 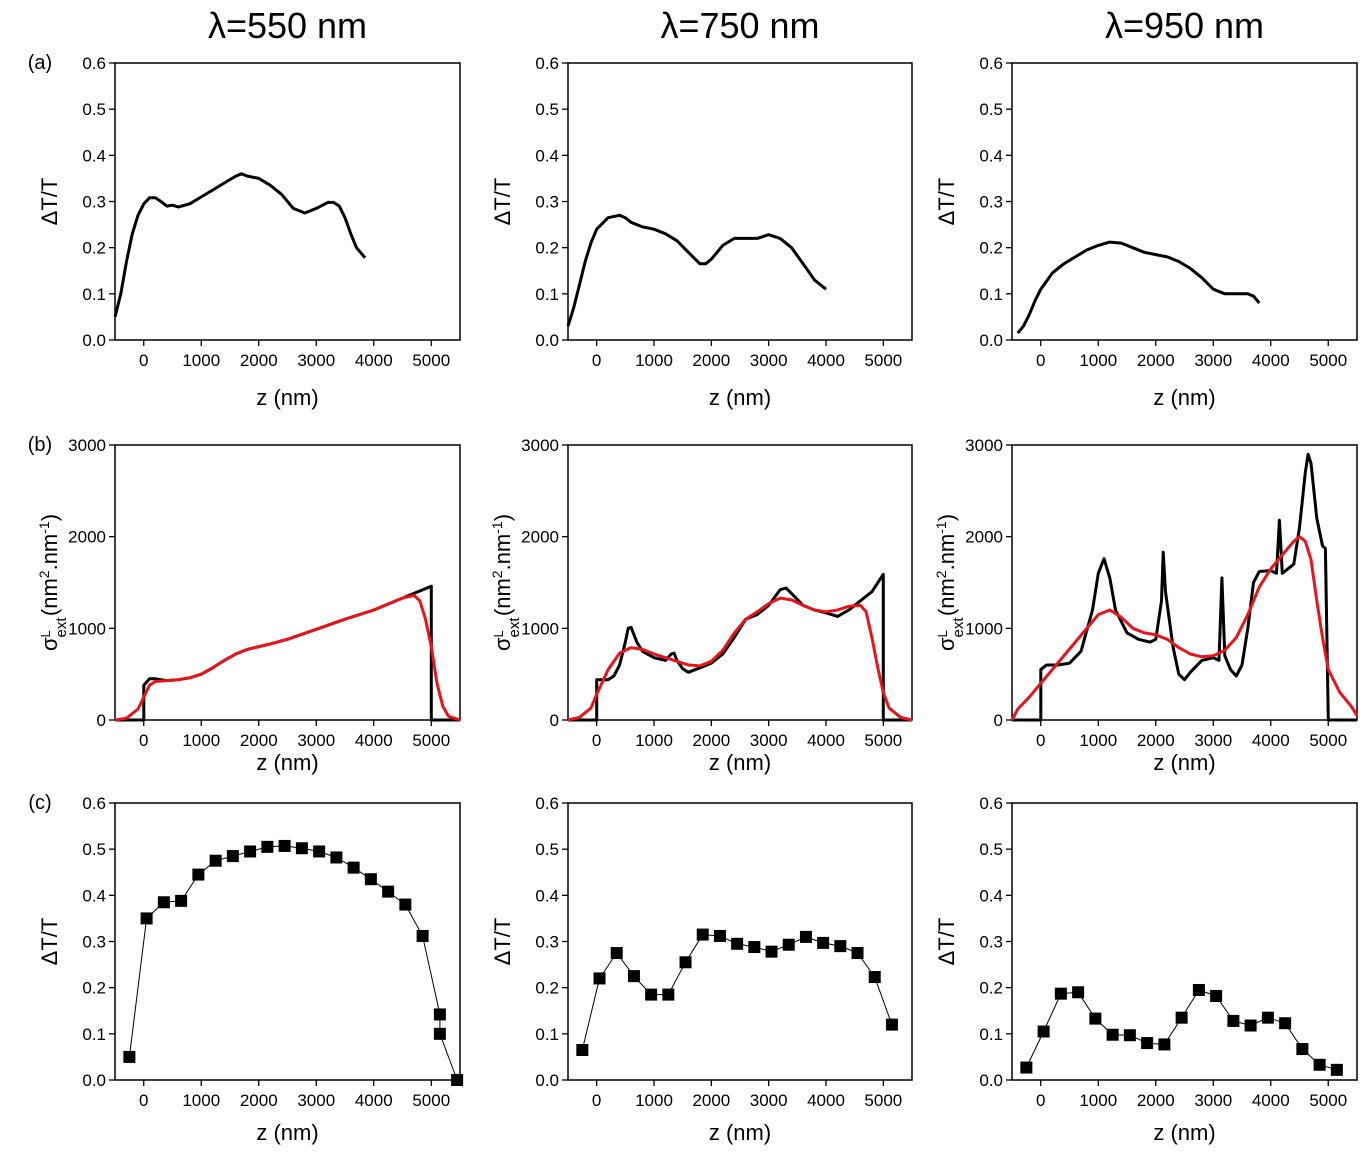 I want to click on y-tick-label: 0, so click(x=554, y=720).